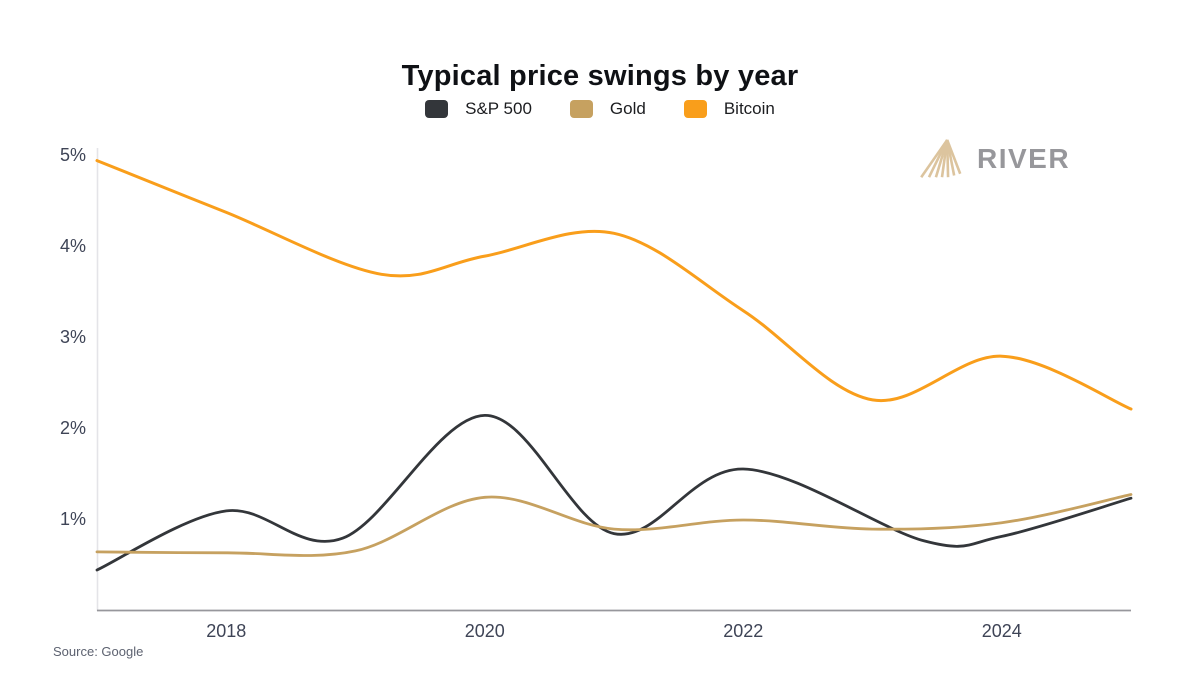 The width and height of the screenshot is (1200, 675). I want to click on legend-swatch-sp500, so click(437, 109).